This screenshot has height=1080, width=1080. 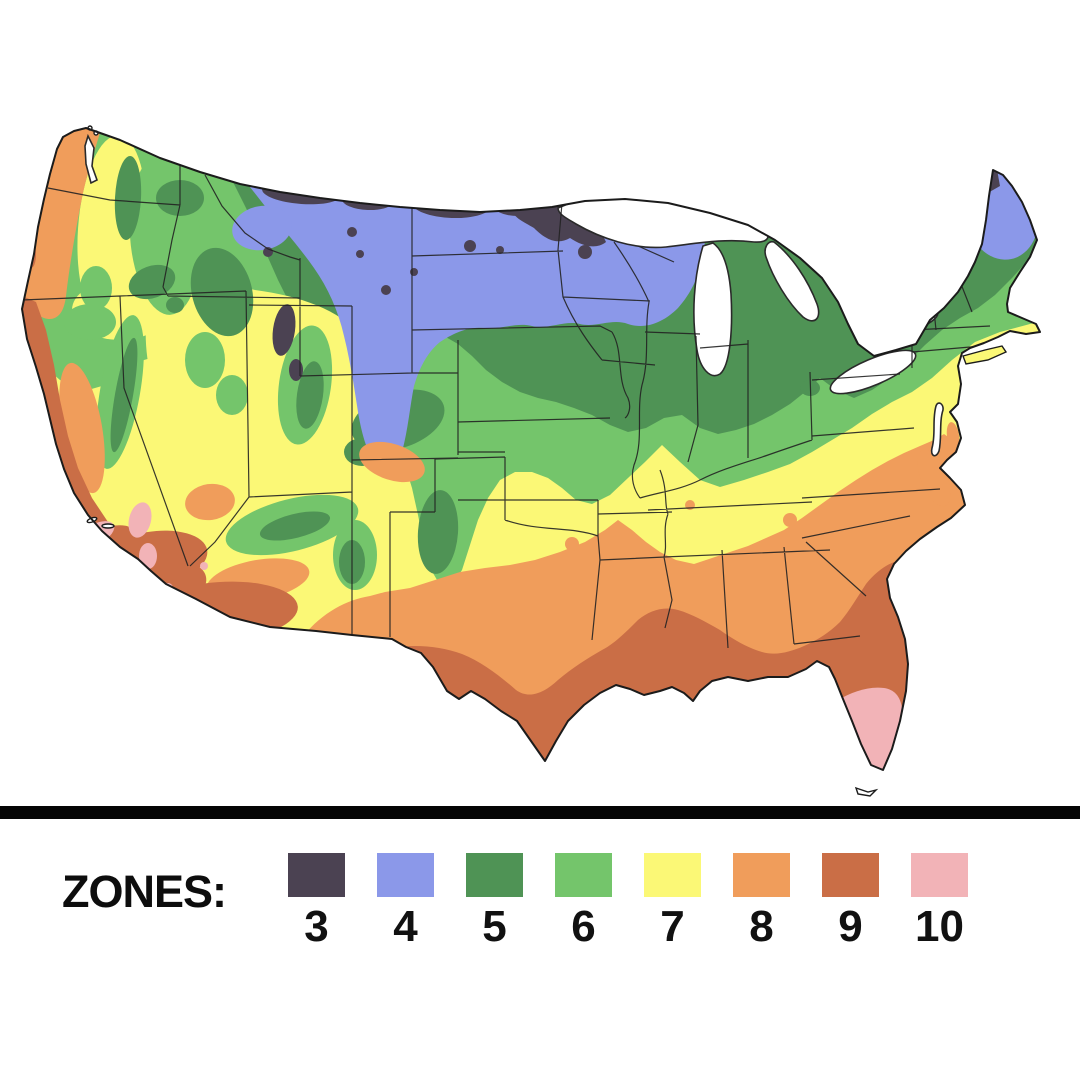 What do you see at coordinates (628, 901) in the screenshot?
I see `legend-entries: 3 4 5 6 7 8 9` at bounding box center [628, 901].